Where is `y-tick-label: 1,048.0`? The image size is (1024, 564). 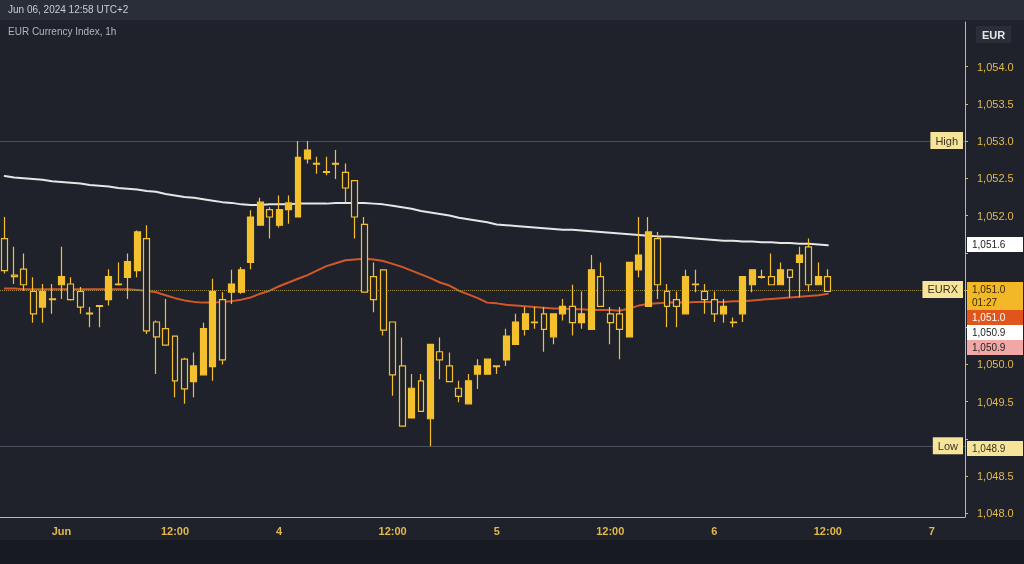 y-tick-label: 1,048.0 is located at coordinates (995, 513).